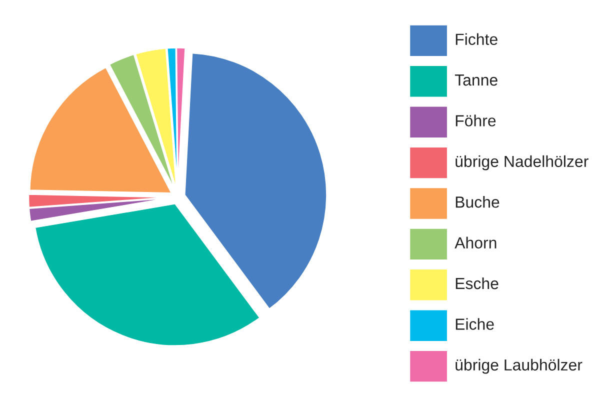  I want to click on legend-label: Buche, so click(478, 202).